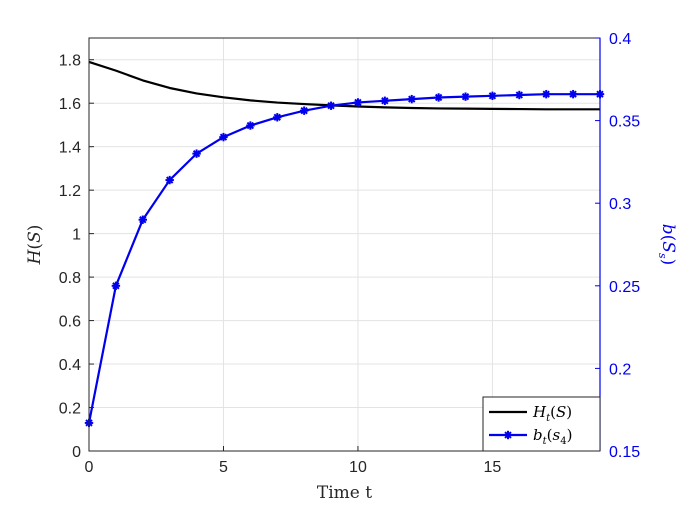 The image size is (677, 508). What do you see at coordinates (70, 148) in the screenshot?
I see `left-tick-label: 1.4` at bounding box center [70, 148].